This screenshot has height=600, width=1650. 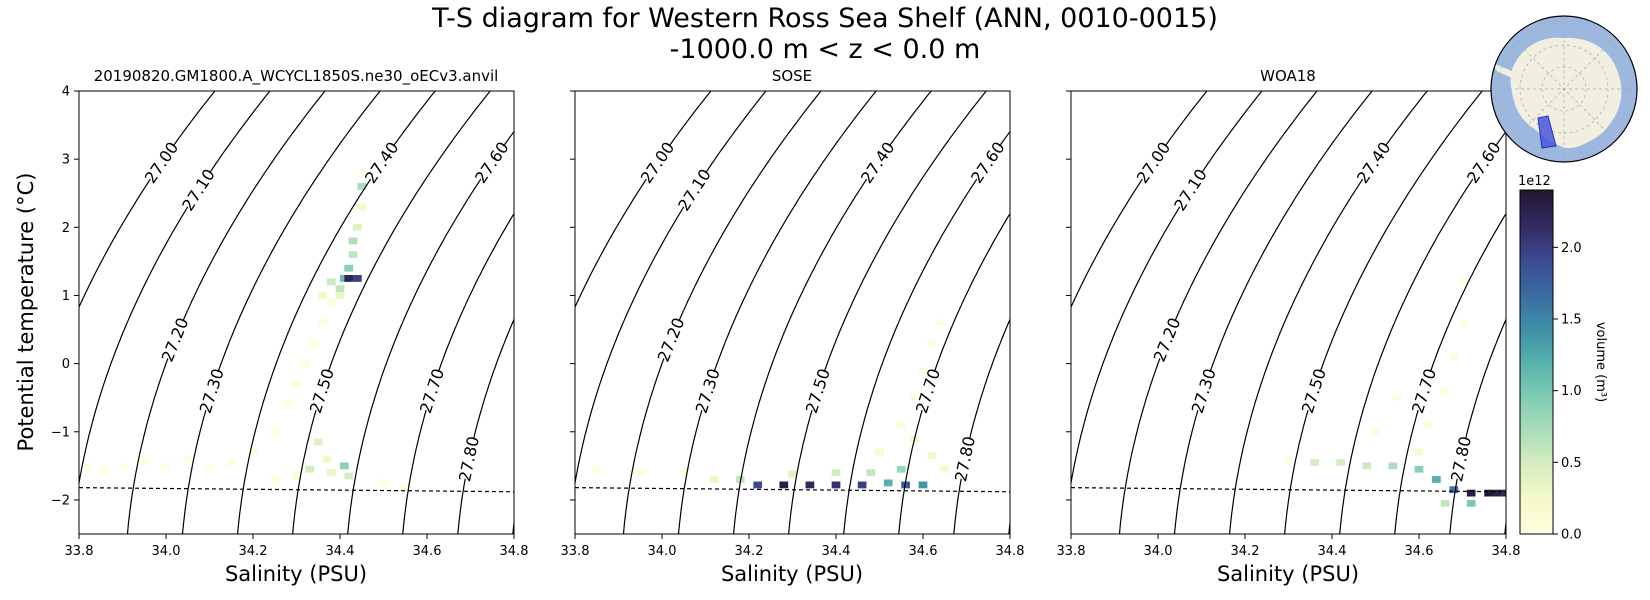 What do you see at coordinates (60, 432) in the screenshot?
I see `y-tick-label: −1` at bounding box center [60, 432].